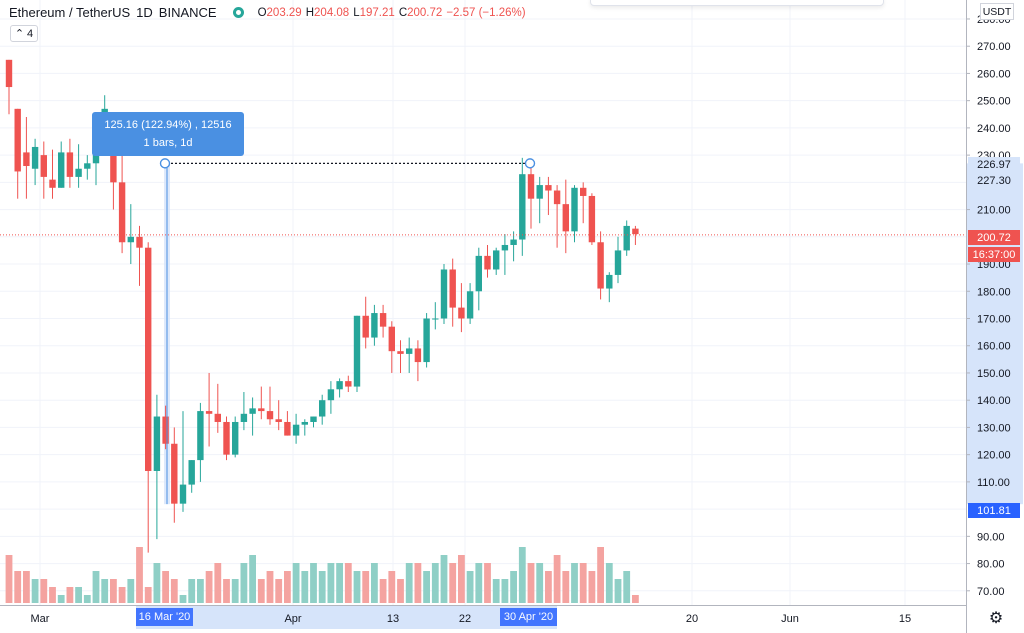 This screenshot has width=1024, height=633. What do you see at coordinates (168, 134) in the screenshot?
I see `measure-tooltip: 125.16 (122.94%) , 12516 1 bars, 1d` at bounding box center [168, 134].